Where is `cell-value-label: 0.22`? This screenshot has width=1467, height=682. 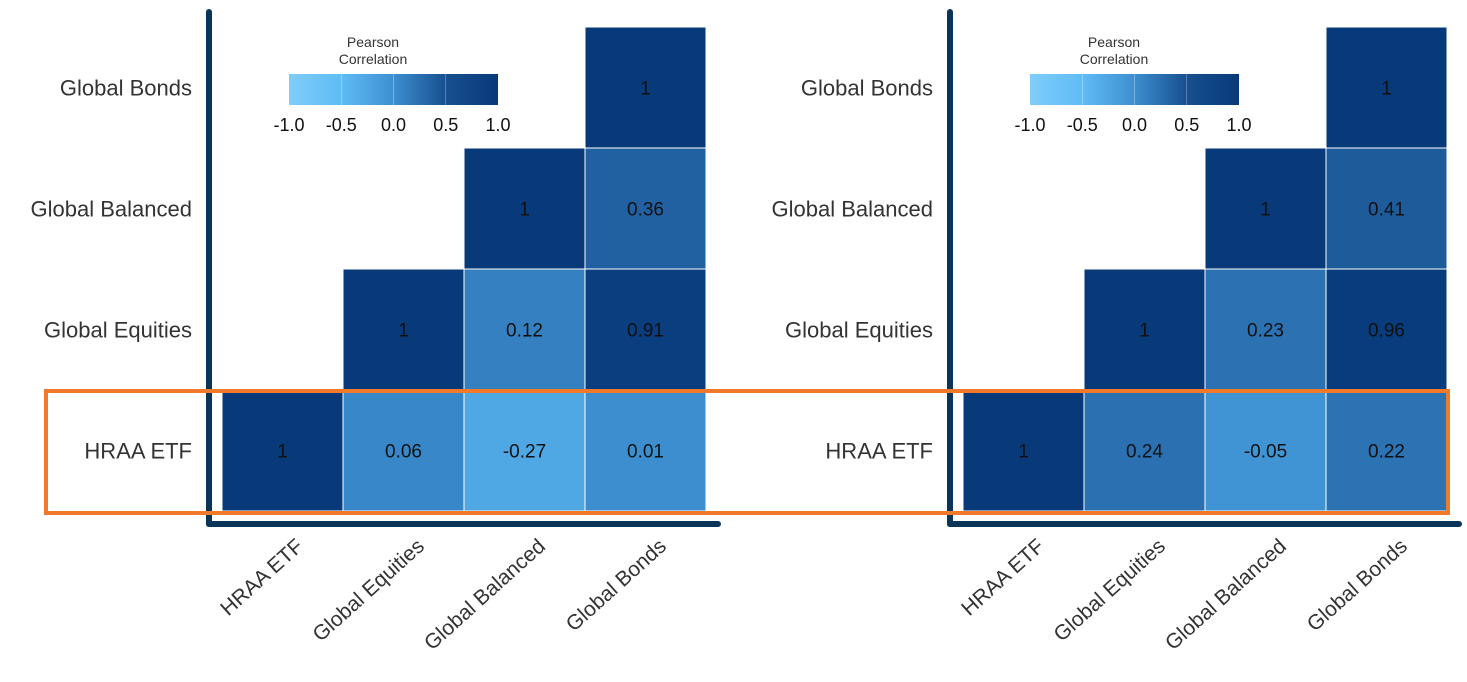 cell-value-label: 0.22 is located at coordinates (1386, 452).